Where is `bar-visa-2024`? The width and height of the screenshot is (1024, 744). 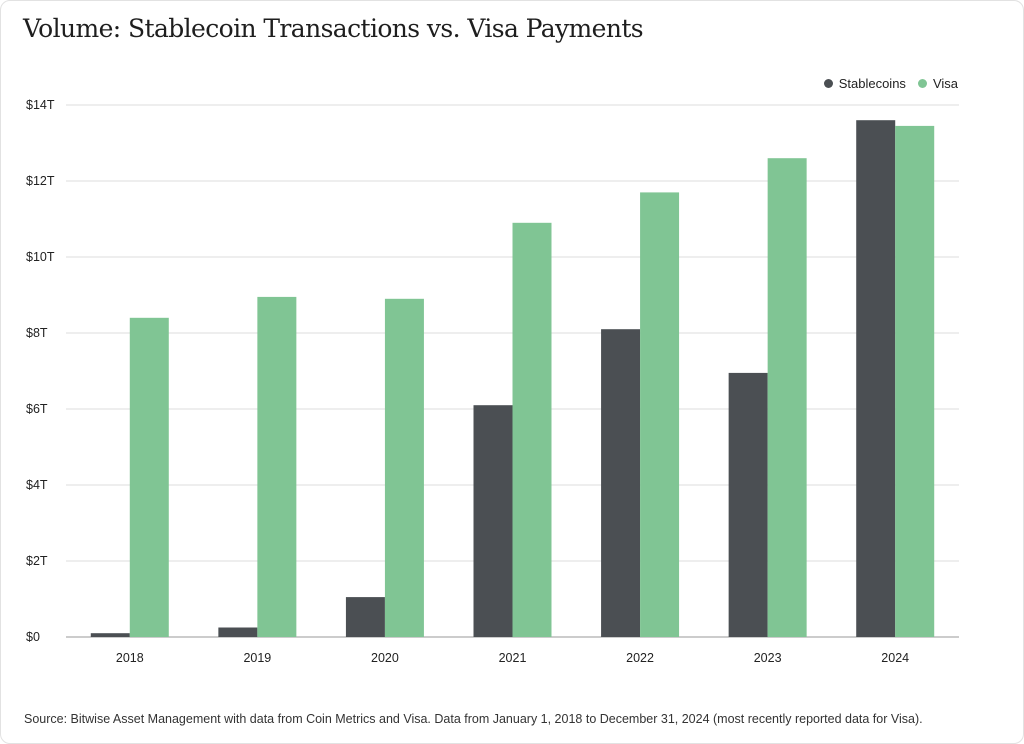 bar-visa-2024 is located at coordinates (915, 381).